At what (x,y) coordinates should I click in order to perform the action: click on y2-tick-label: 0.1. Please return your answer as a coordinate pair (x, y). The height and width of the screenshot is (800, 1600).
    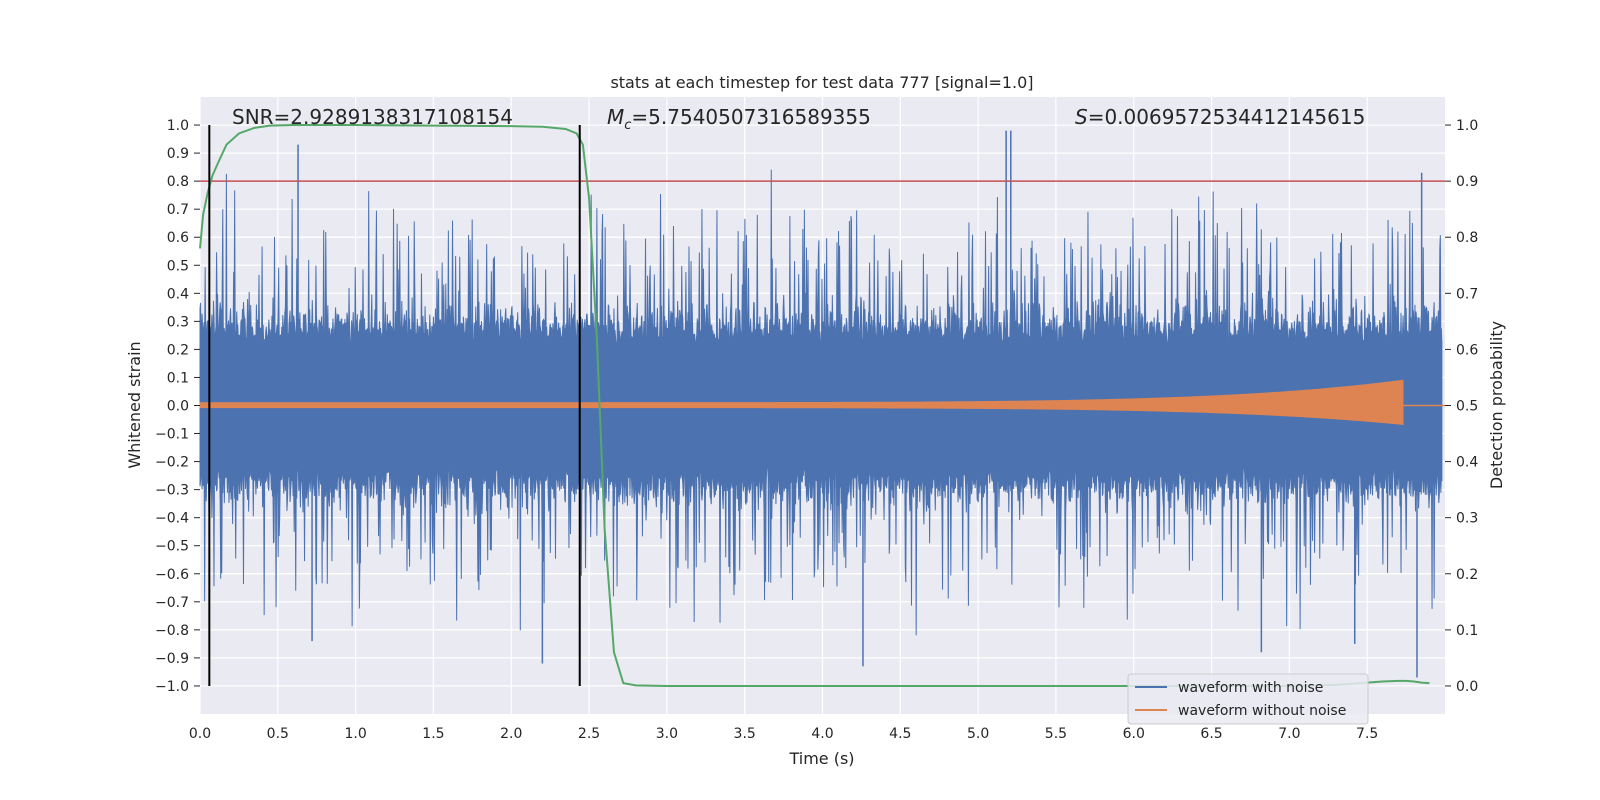
    Looking at the image, I should click on (1467, 631).